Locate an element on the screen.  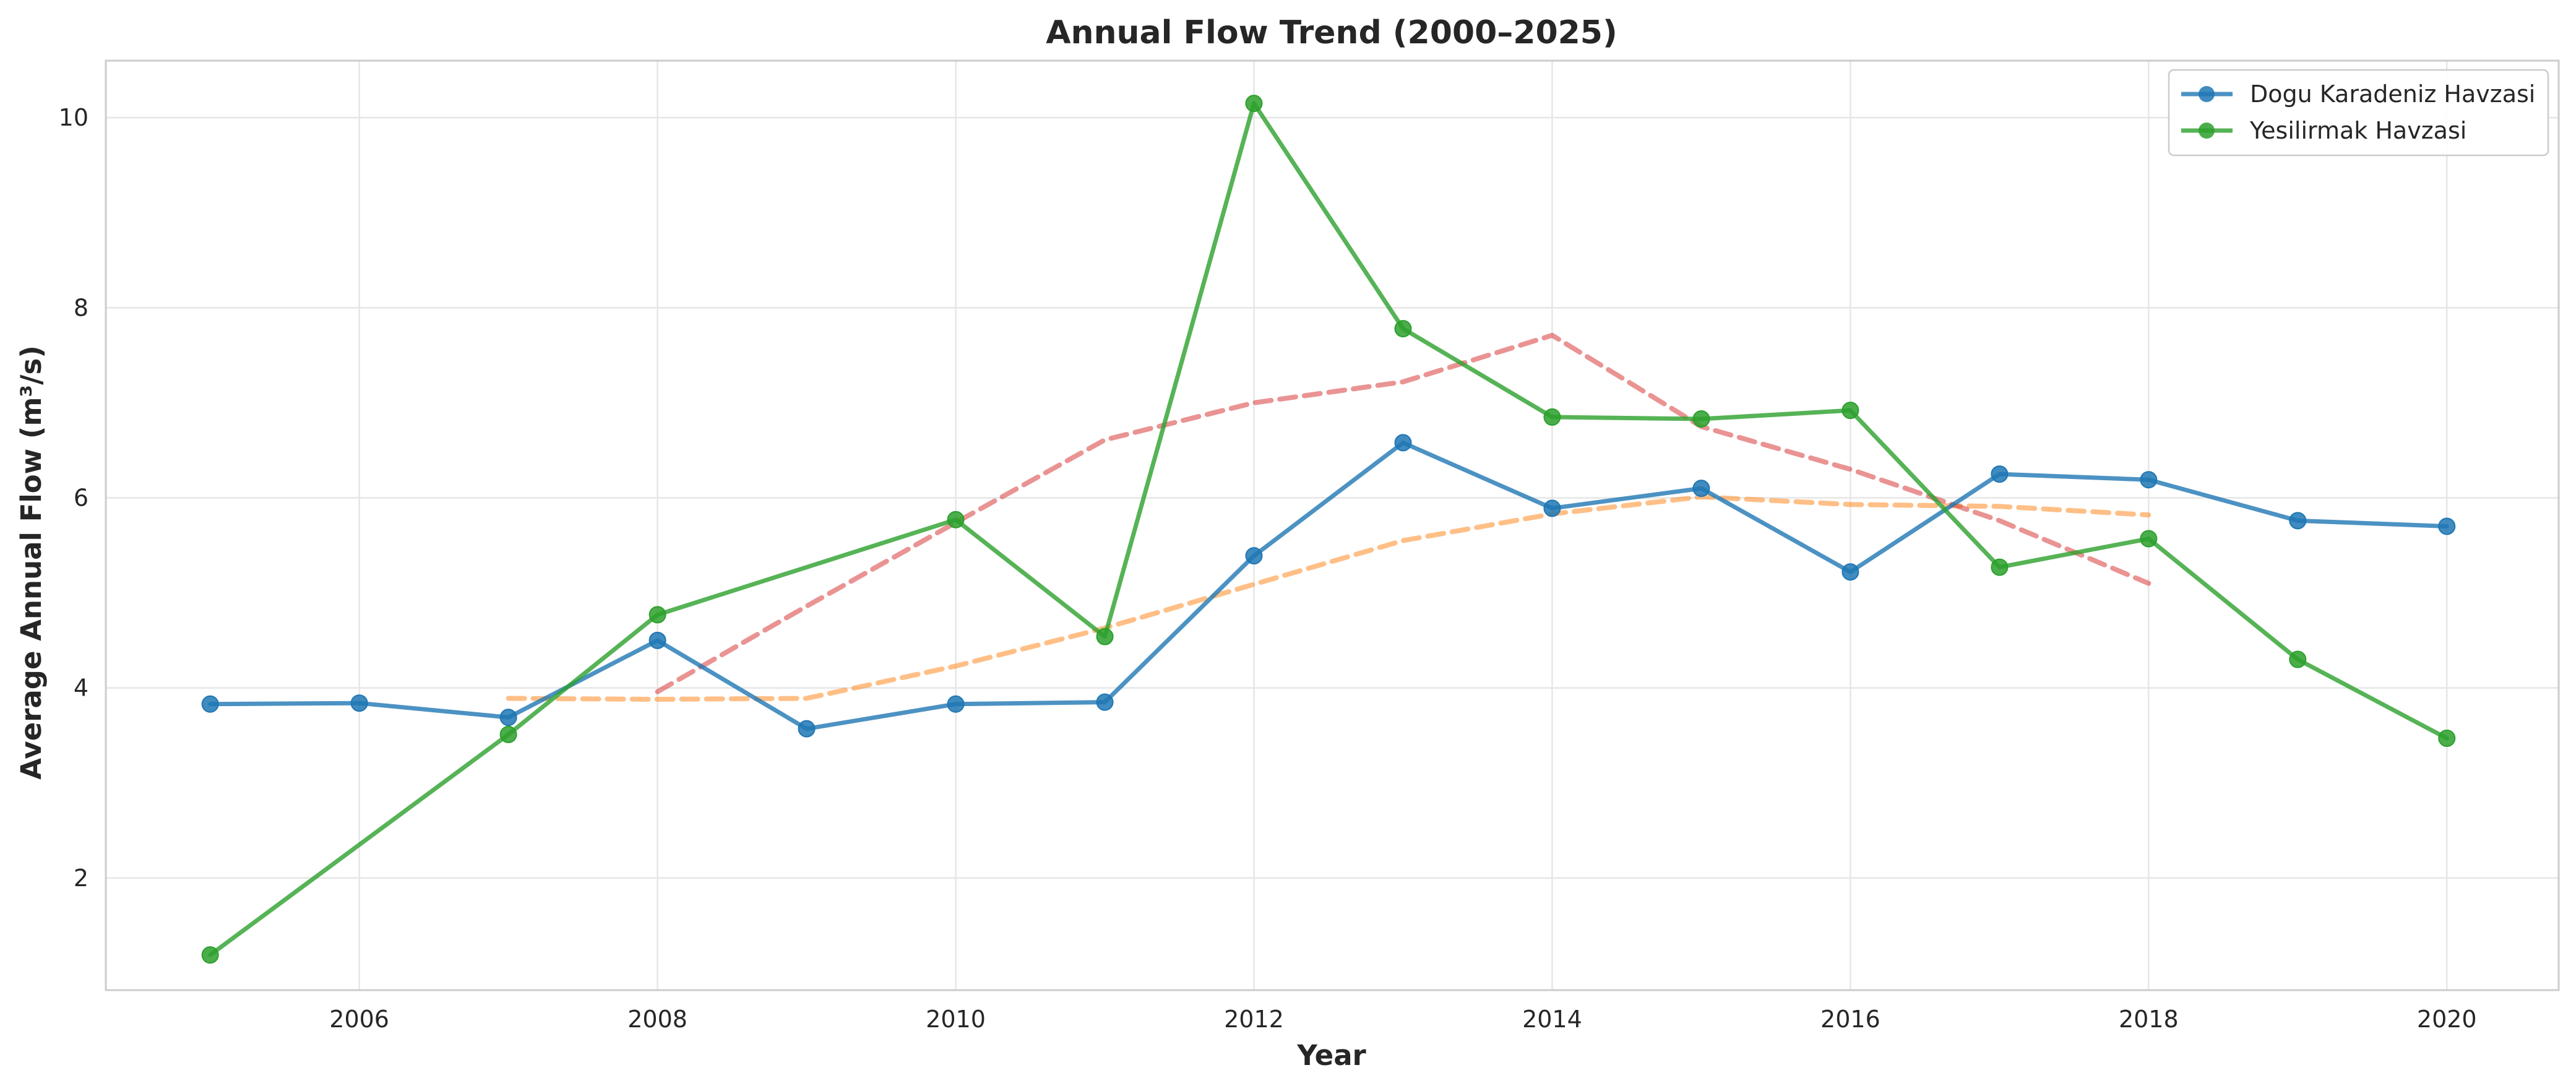
x-tick-label: 2018 is located at coordinates (2149, 1019).